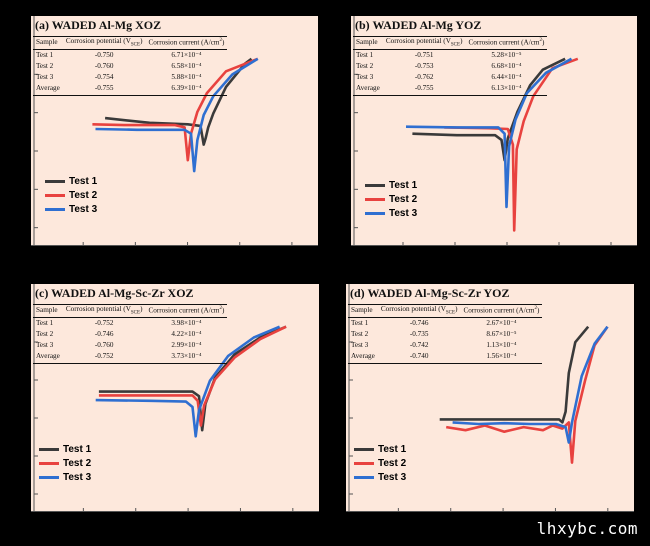 Image resolution: width=650 pixels, height=546 pixels. What do you see at coordinates (186, 54) in the screenshot?
I see `cell-current: 6.71×10⁻⁴` at bounding box center [186, 54].